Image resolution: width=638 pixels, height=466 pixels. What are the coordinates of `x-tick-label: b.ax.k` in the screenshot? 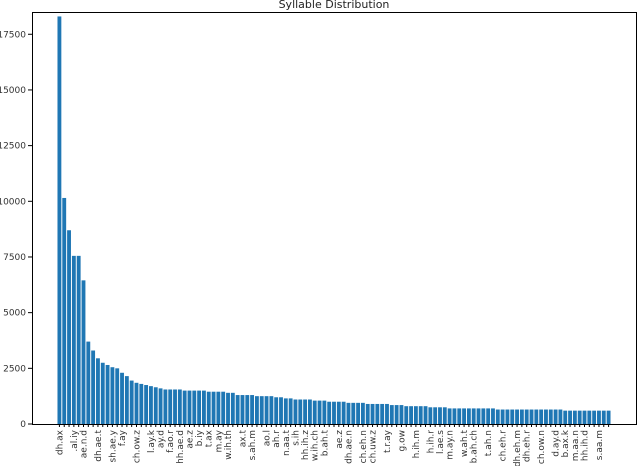 It's located at (566, 443).